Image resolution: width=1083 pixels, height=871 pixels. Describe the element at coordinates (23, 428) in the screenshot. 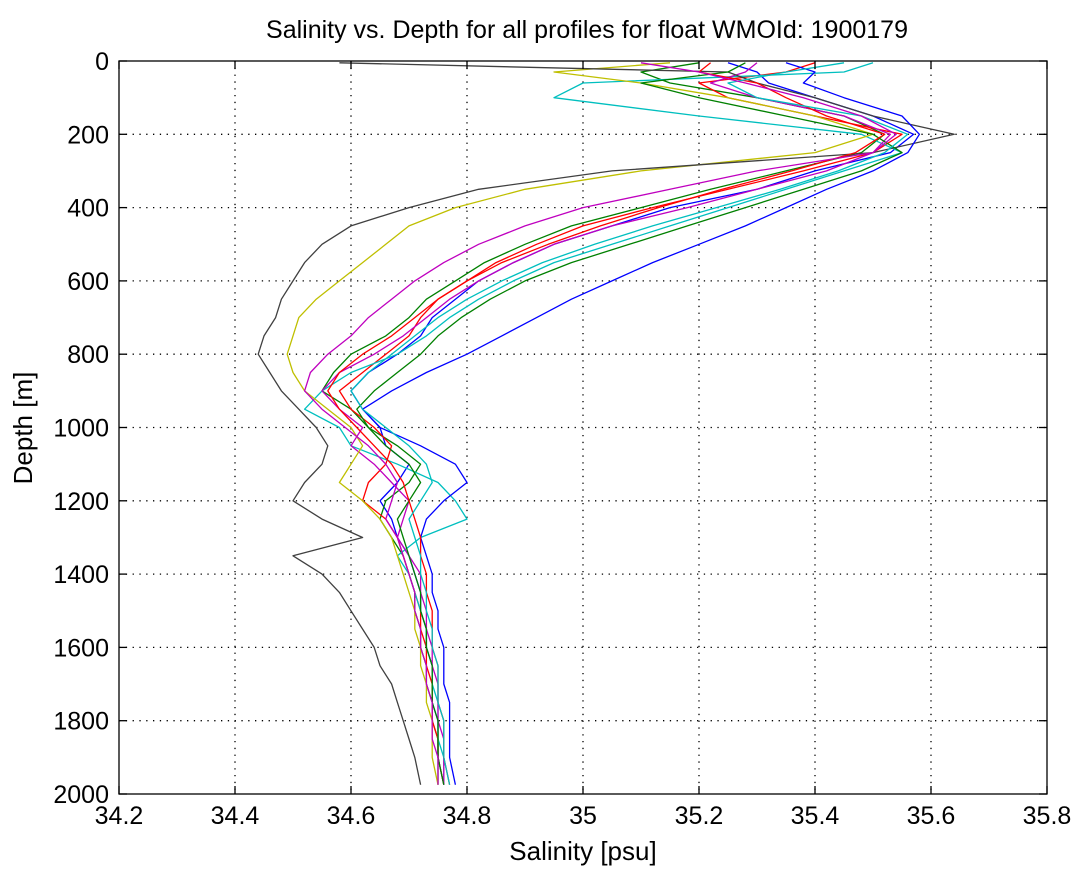

I see `y-axis-label: Depth [m]` at that location.